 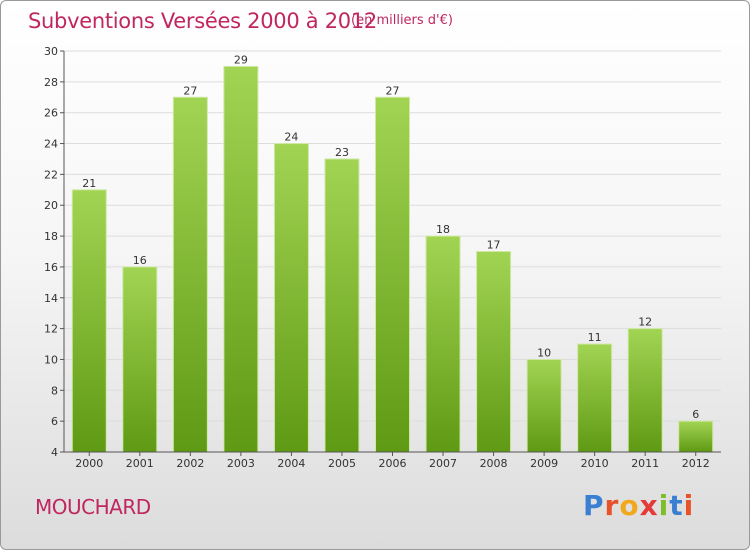 I want to click on x-tick-label: 2011, so click(x=645, y=463).